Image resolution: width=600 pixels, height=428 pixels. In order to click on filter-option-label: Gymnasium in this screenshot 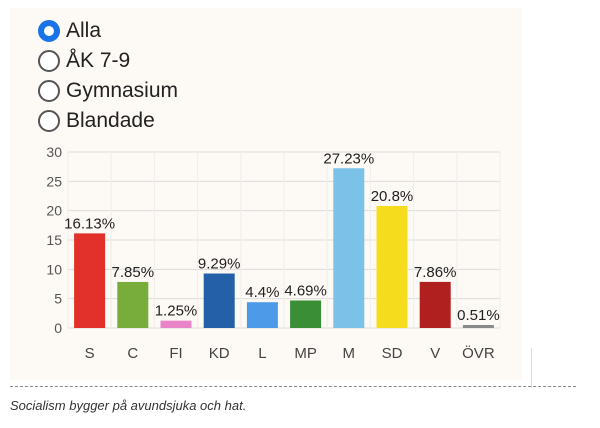, I will do `click(122, 90)`.